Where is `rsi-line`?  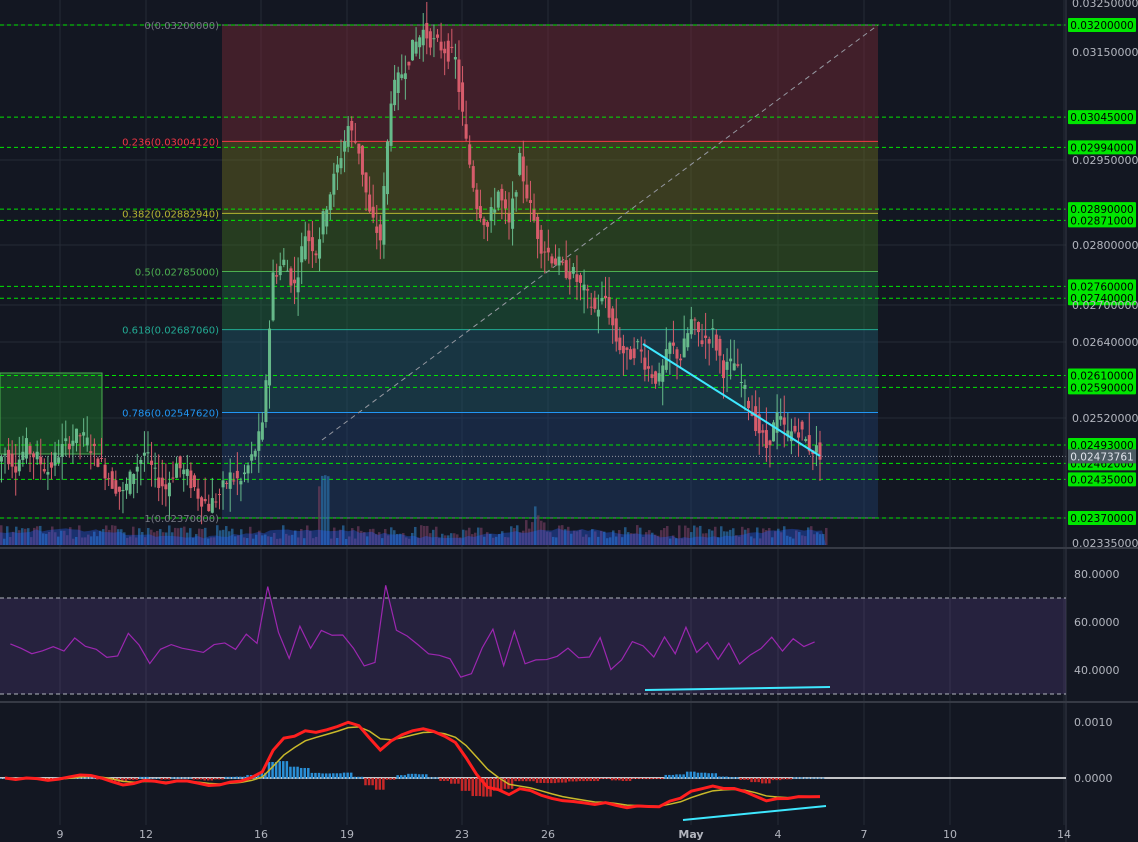
rsi-line is located at coordinates (412, 631).